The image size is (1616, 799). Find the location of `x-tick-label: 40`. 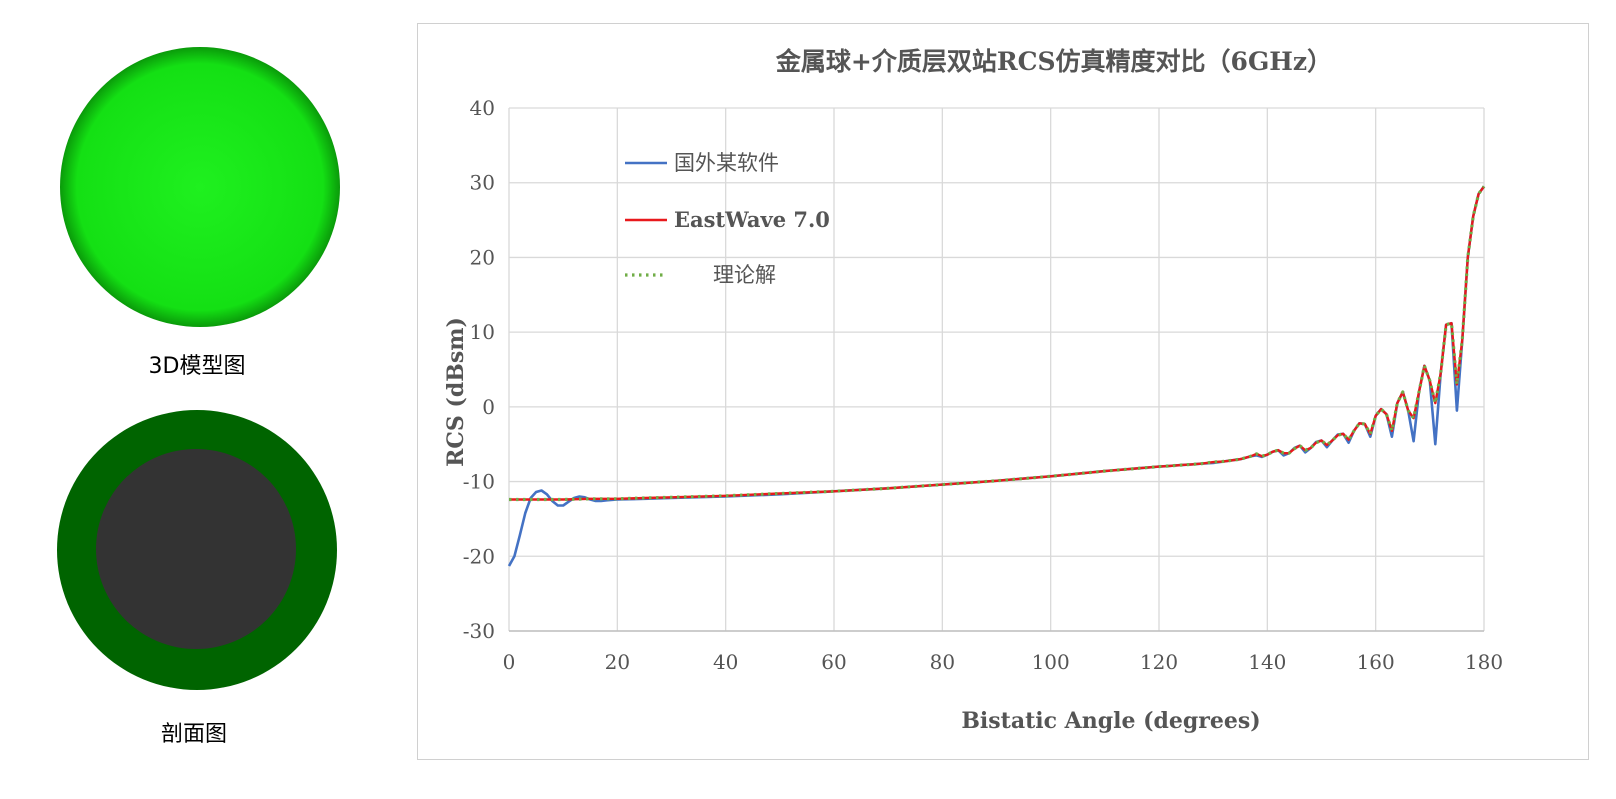

x-tick-label: 40 is located at coordinates (725, 662).